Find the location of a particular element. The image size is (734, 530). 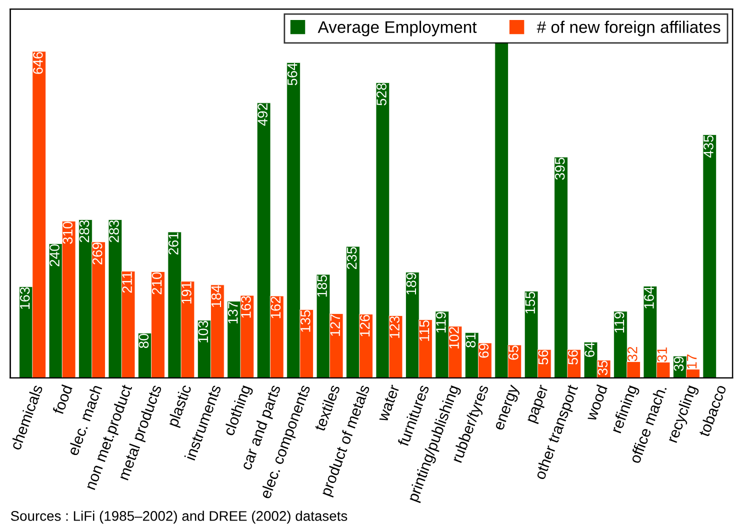

legend-label: Average Employment is located at coordinates (397, 28).